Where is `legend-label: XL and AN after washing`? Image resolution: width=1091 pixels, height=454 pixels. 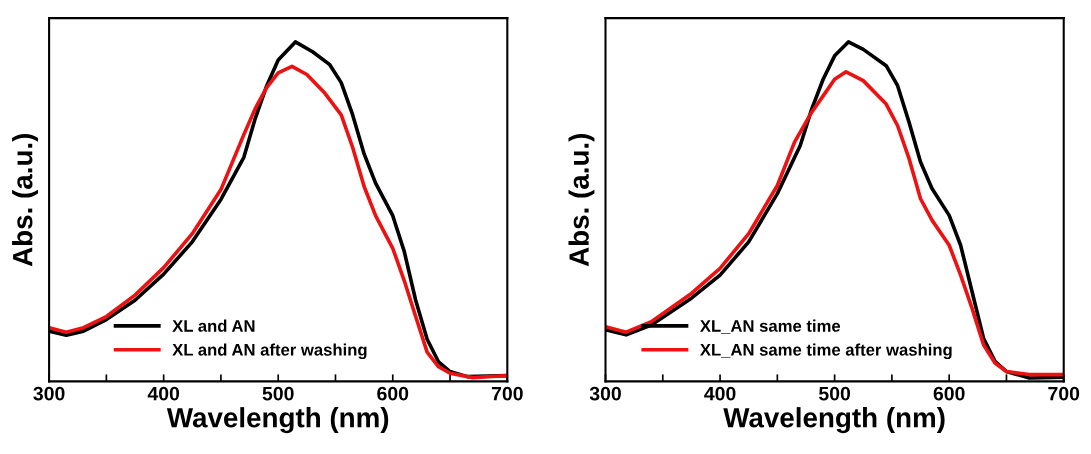
legend-label: XL and AN after washing is located at coordinates (269, 351).